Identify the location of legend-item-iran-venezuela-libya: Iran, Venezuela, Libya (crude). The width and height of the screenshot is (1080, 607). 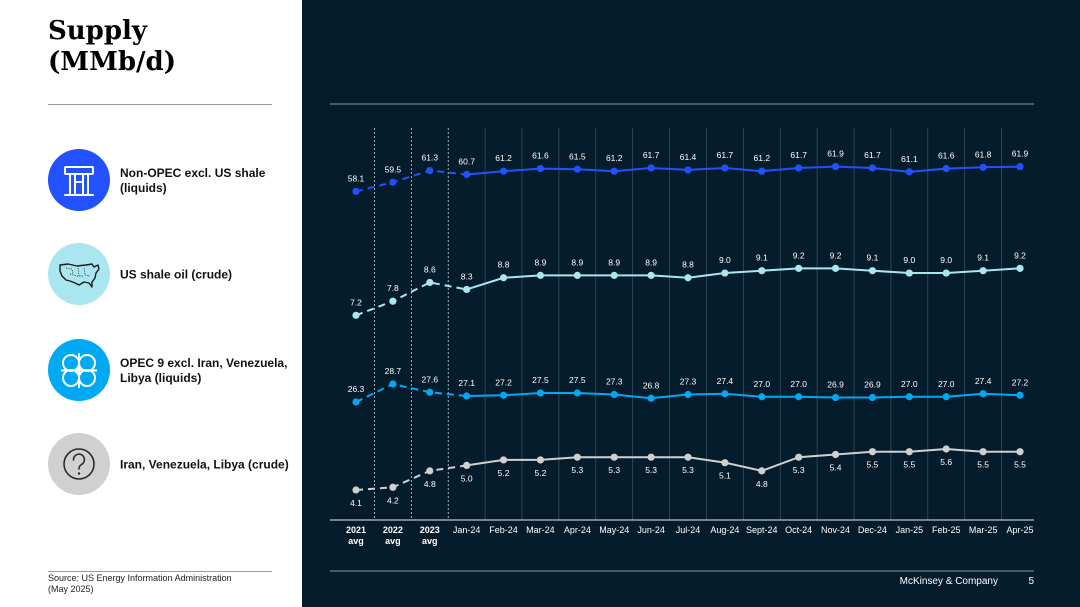
(173, 465).